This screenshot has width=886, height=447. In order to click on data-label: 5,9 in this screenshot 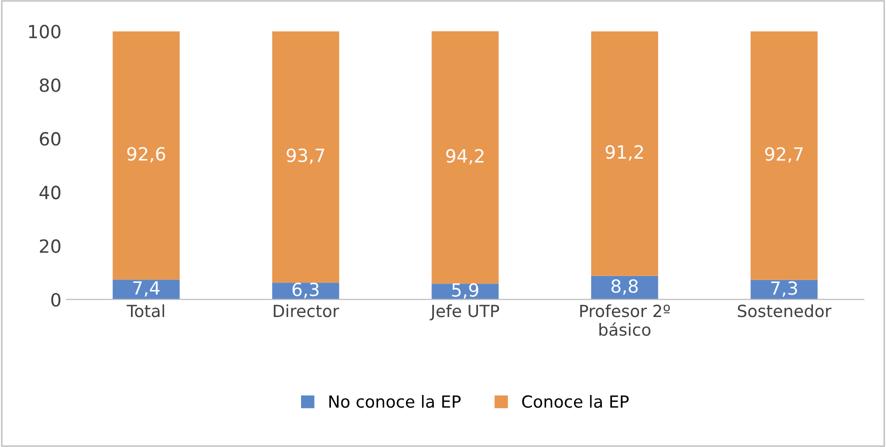, I will do `click(465, 291)`.